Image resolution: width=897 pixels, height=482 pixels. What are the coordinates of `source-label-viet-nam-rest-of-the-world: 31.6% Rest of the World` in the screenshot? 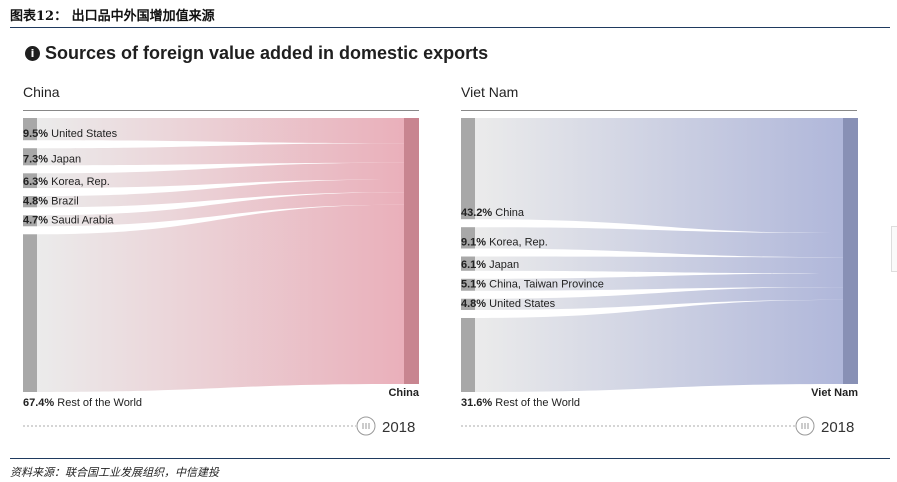 It's located at (520, 403).